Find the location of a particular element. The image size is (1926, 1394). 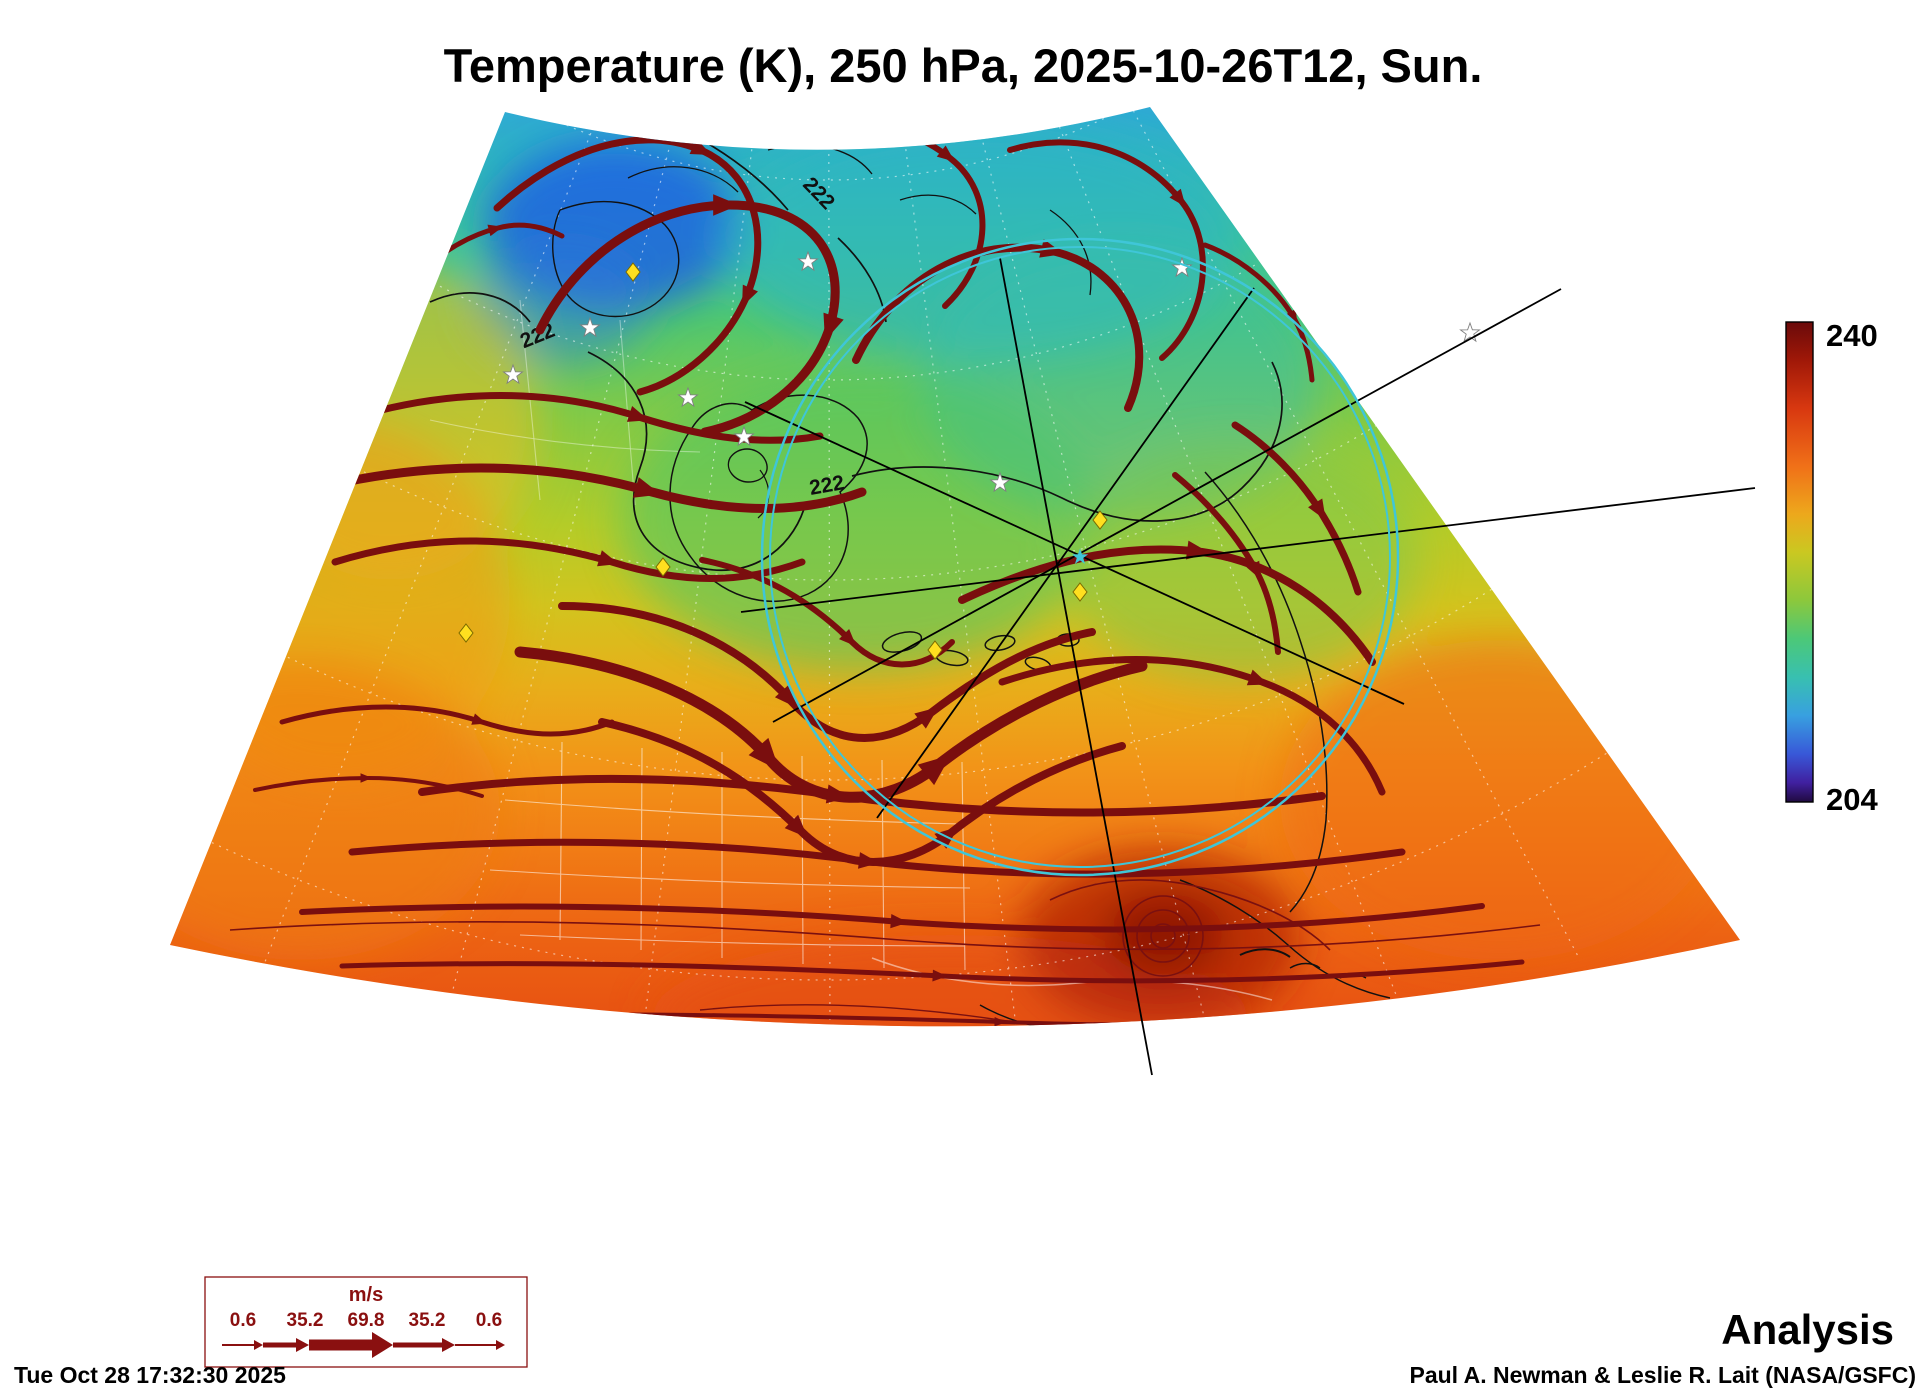

range-circle-inner is located at coordinates (1080, 557).